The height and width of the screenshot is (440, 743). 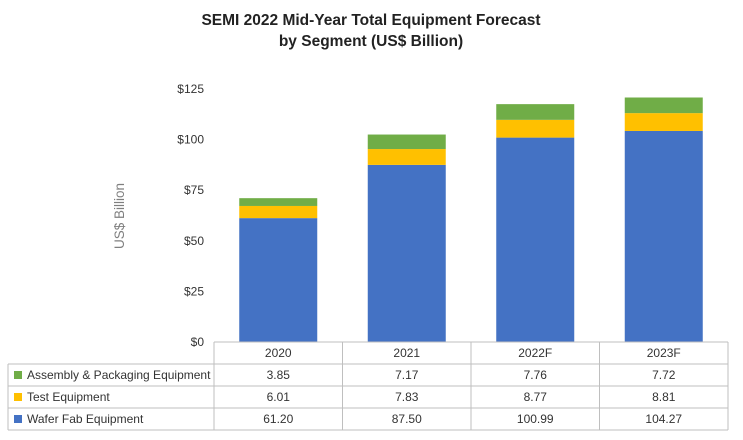 What do you see at coordinates (407, 397) in the screenshot?
I see `data-label: 7.83` at bounding box center [407, 397].